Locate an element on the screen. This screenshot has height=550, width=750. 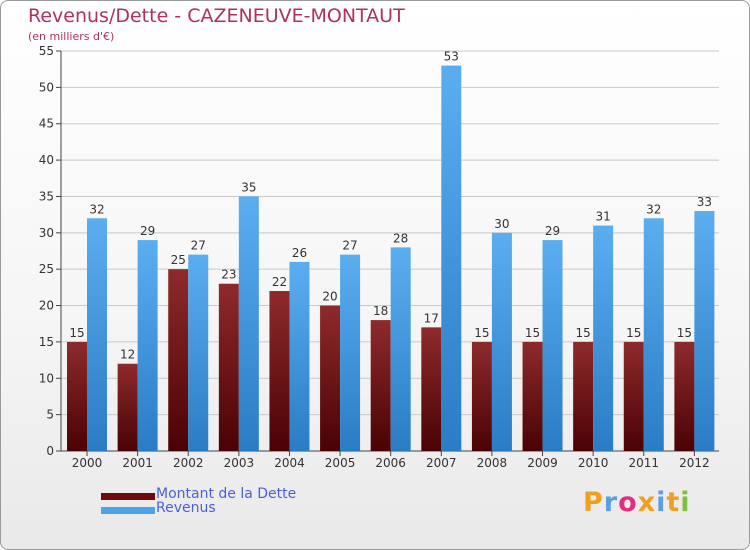
bar-revenus-2005 is located at coordinates (350, 352).